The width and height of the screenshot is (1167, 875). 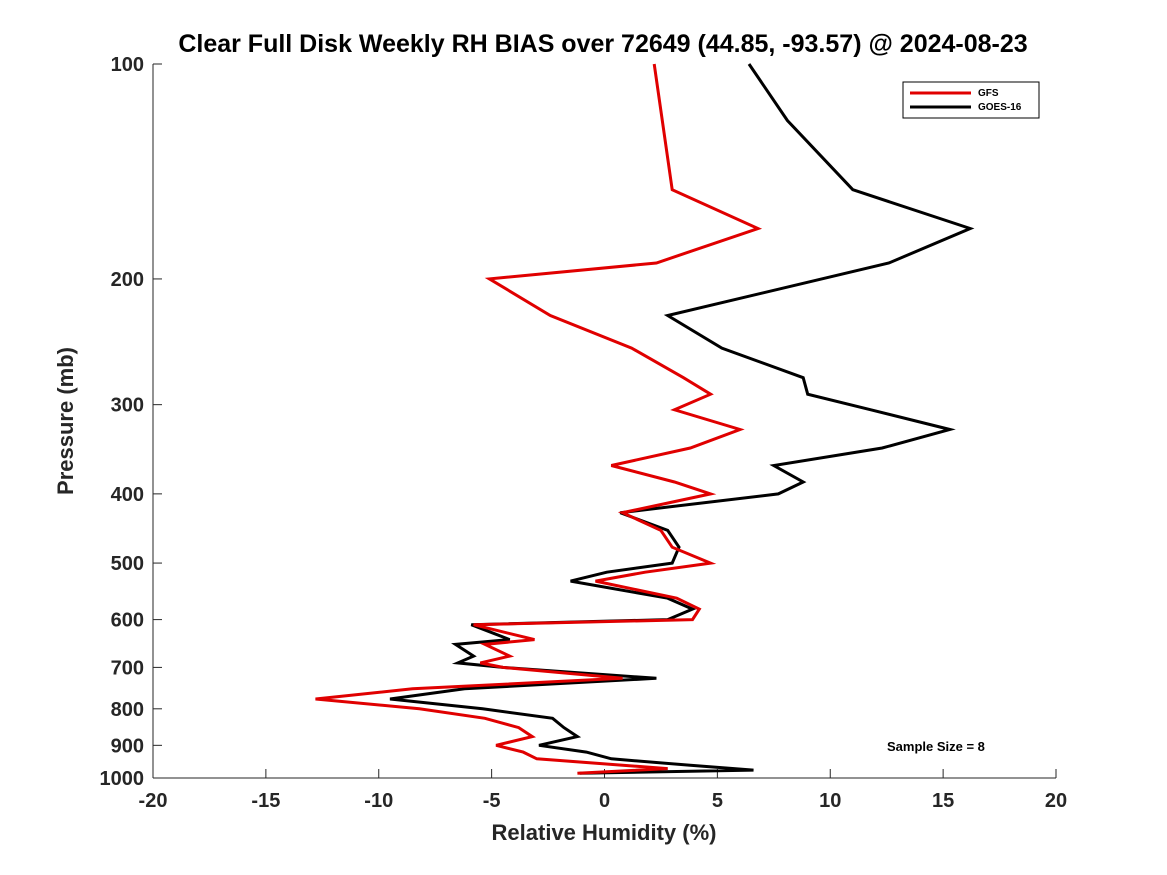 What do you see at coordinates (265, 801) in the screenshot?
I see `x-tick-label: -15` at bounding box center [265, 801].